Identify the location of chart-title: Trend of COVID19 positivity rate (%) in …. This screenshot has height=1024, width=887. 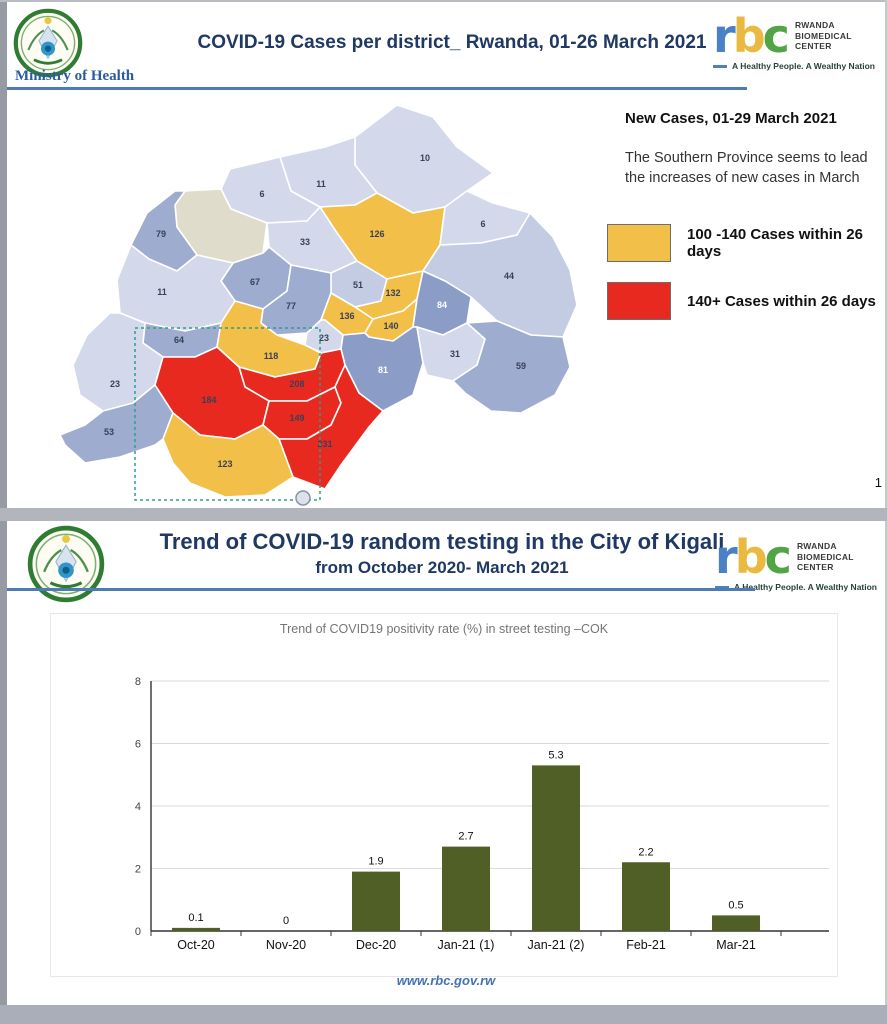
(444, 629).